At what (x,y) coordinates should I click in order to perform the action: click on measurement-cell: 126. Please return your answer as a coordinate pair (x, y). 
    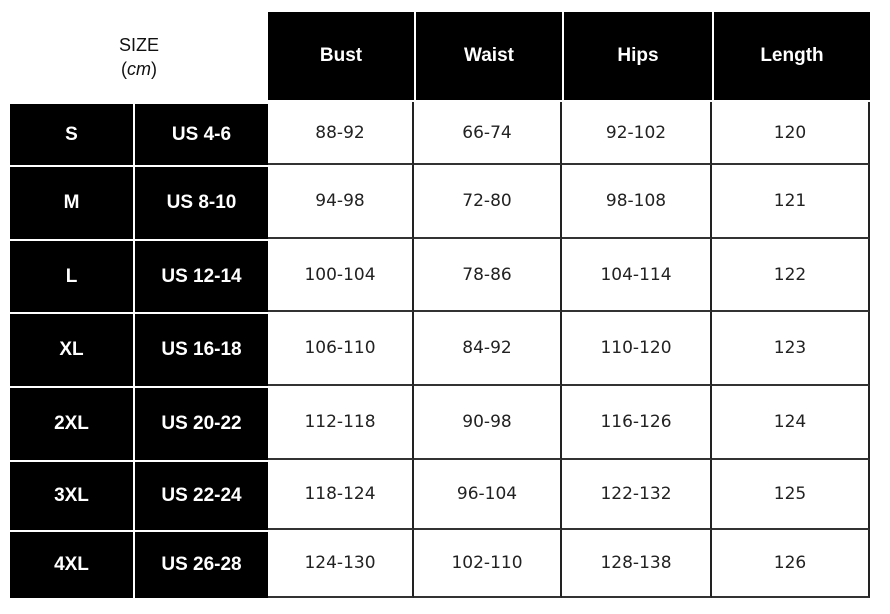
    Looking at the image, I should click on (791, 564).